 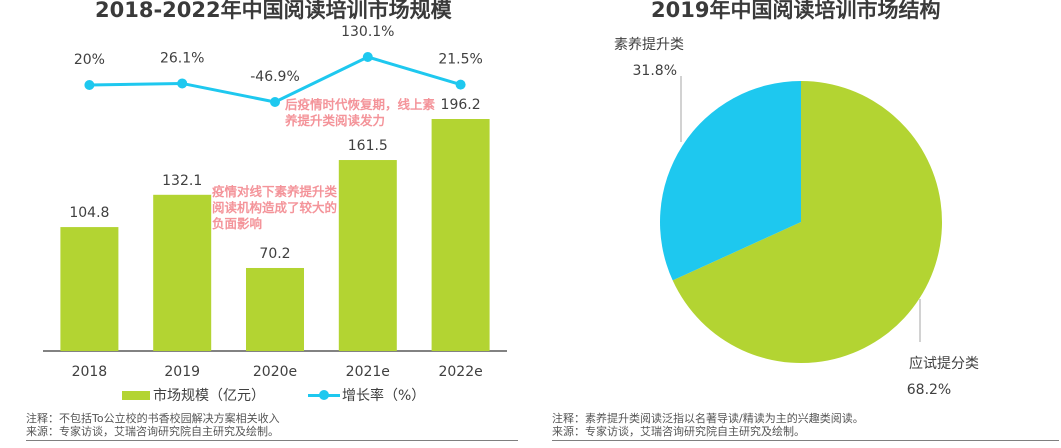 I want to click on right-note-text: 注释：素养提升类阅读泛指以名著导读/精读为主的兴趣类阅读。, so click(x=708, y=418).